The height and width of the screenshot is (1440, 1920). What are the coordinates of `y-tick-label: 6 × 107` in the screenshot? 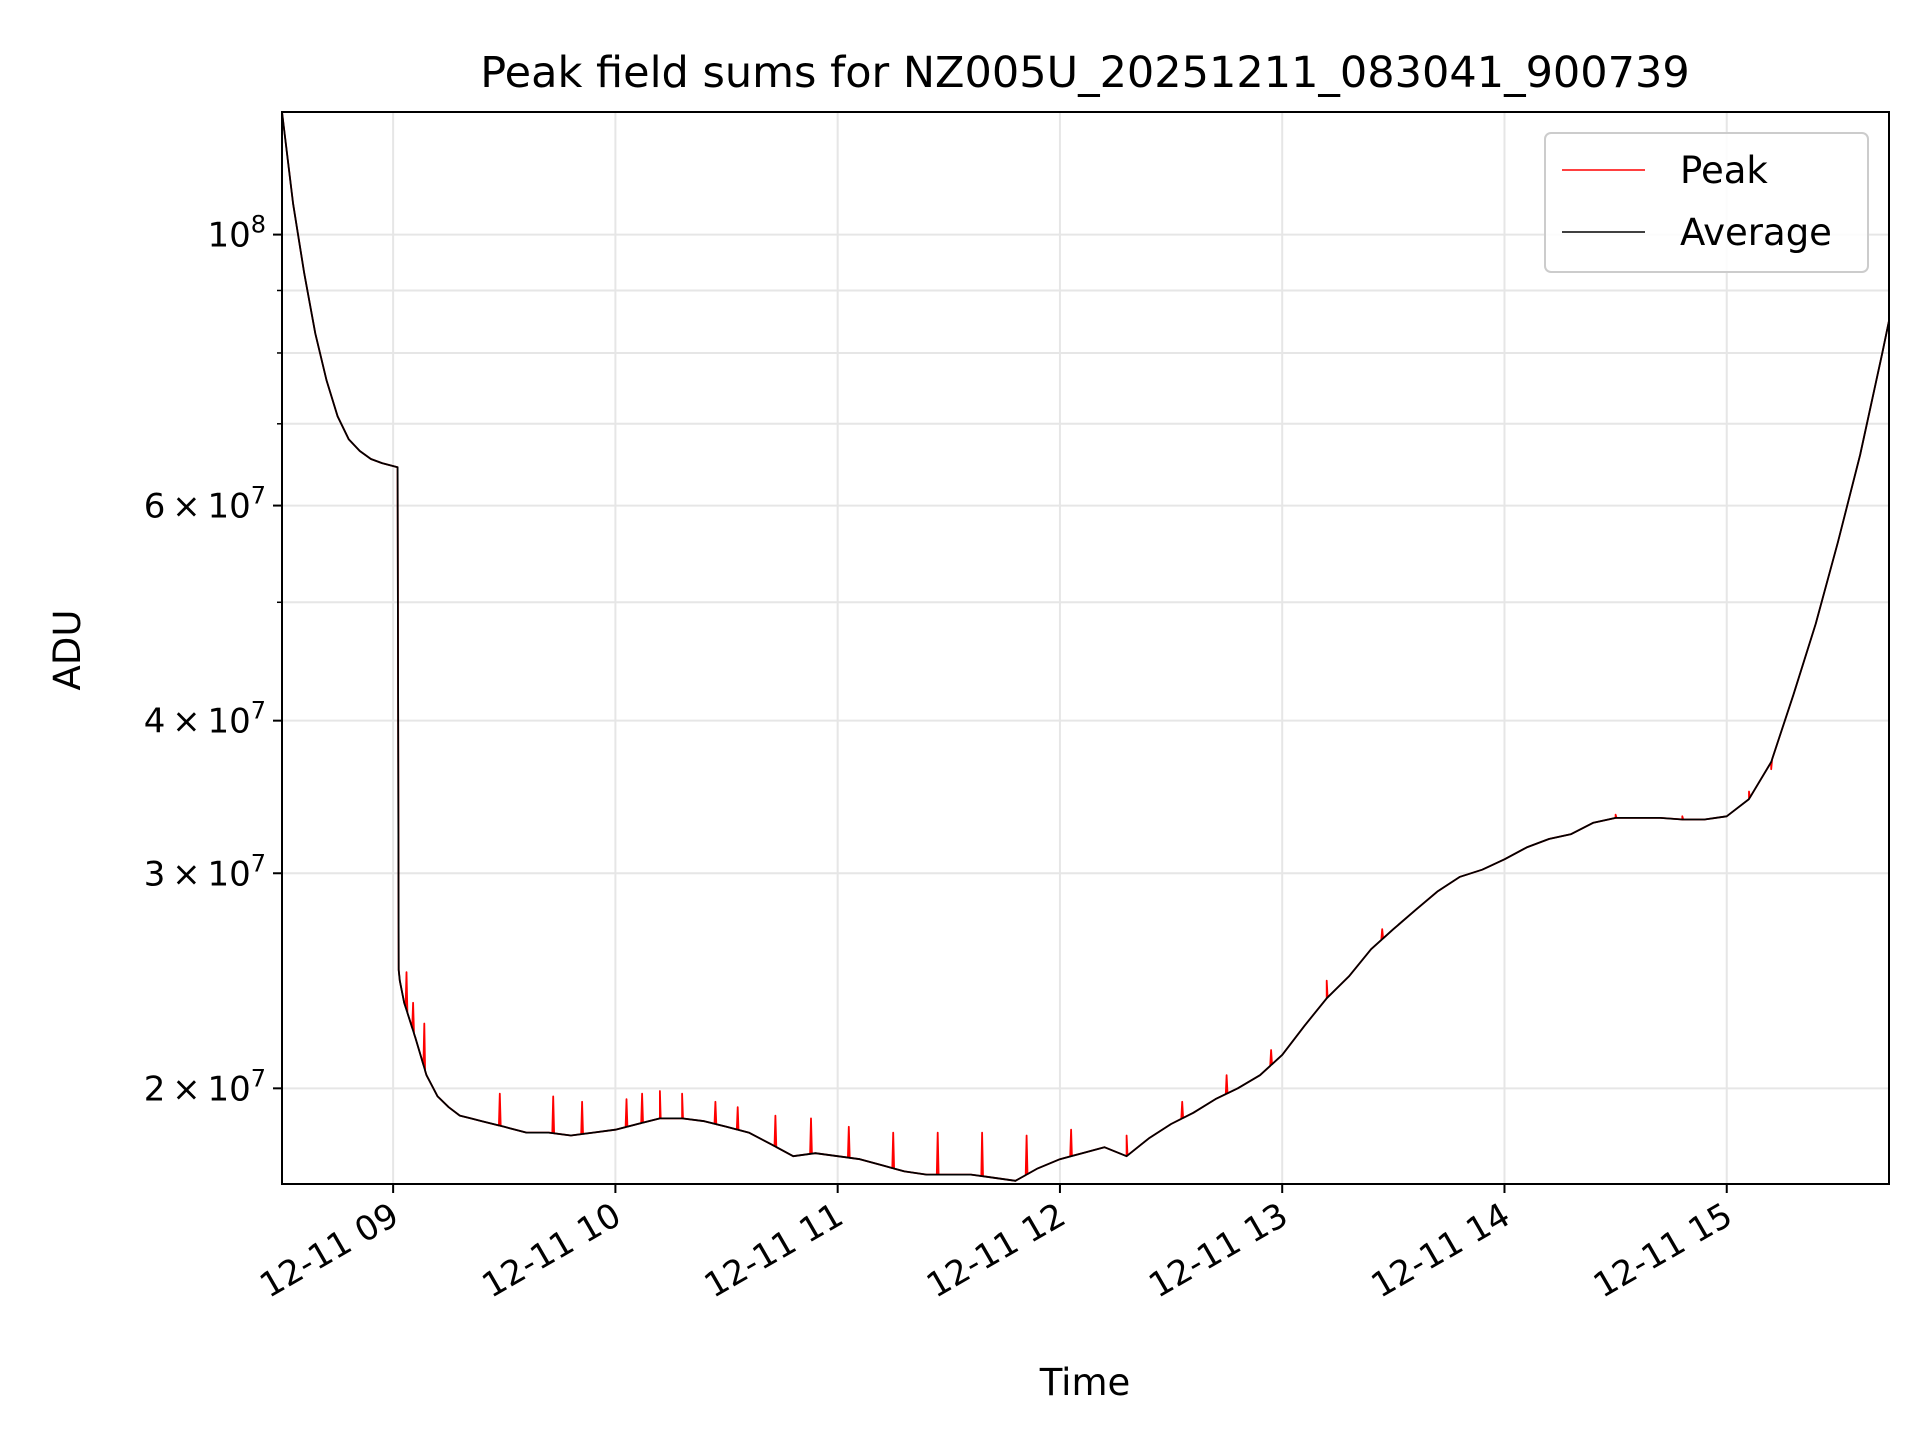 It's located at (205, 504).